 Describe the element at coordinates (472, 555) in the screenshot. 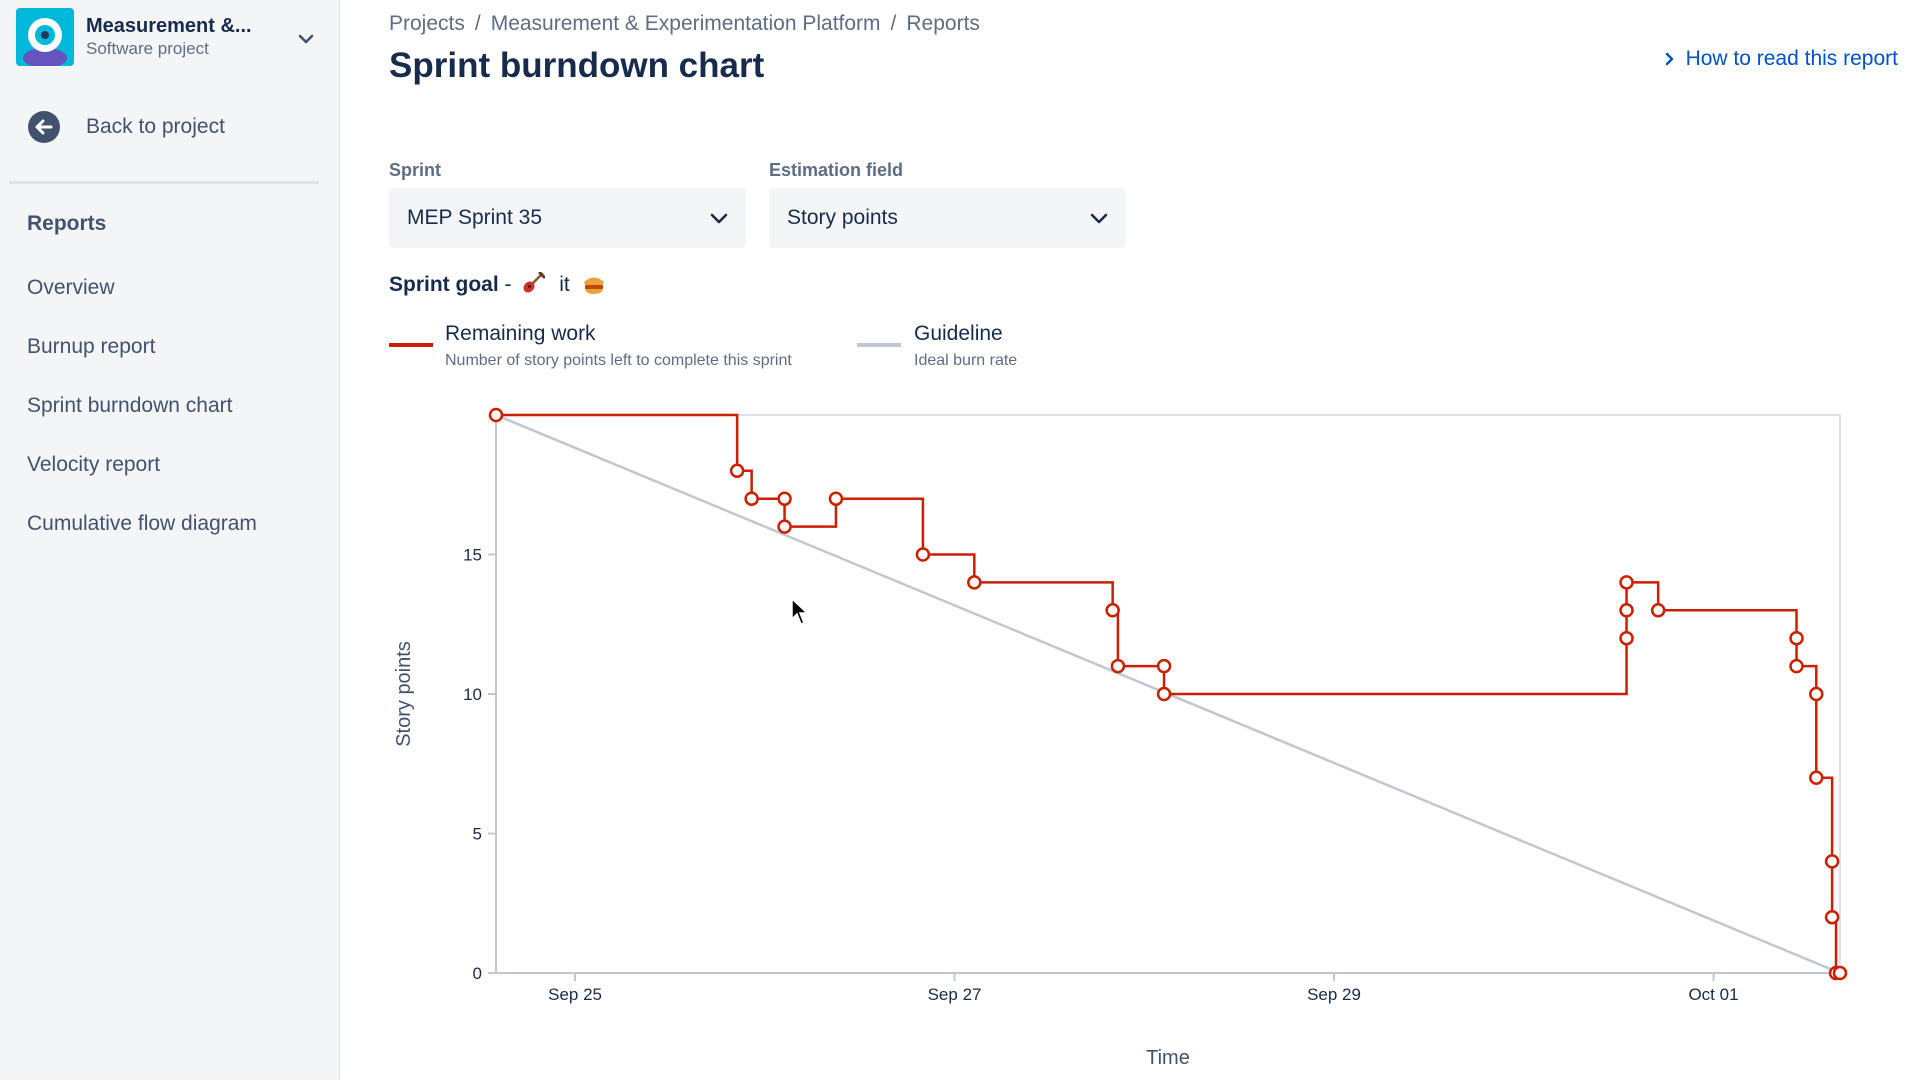

I see `y-tick-label: 15` at that location.